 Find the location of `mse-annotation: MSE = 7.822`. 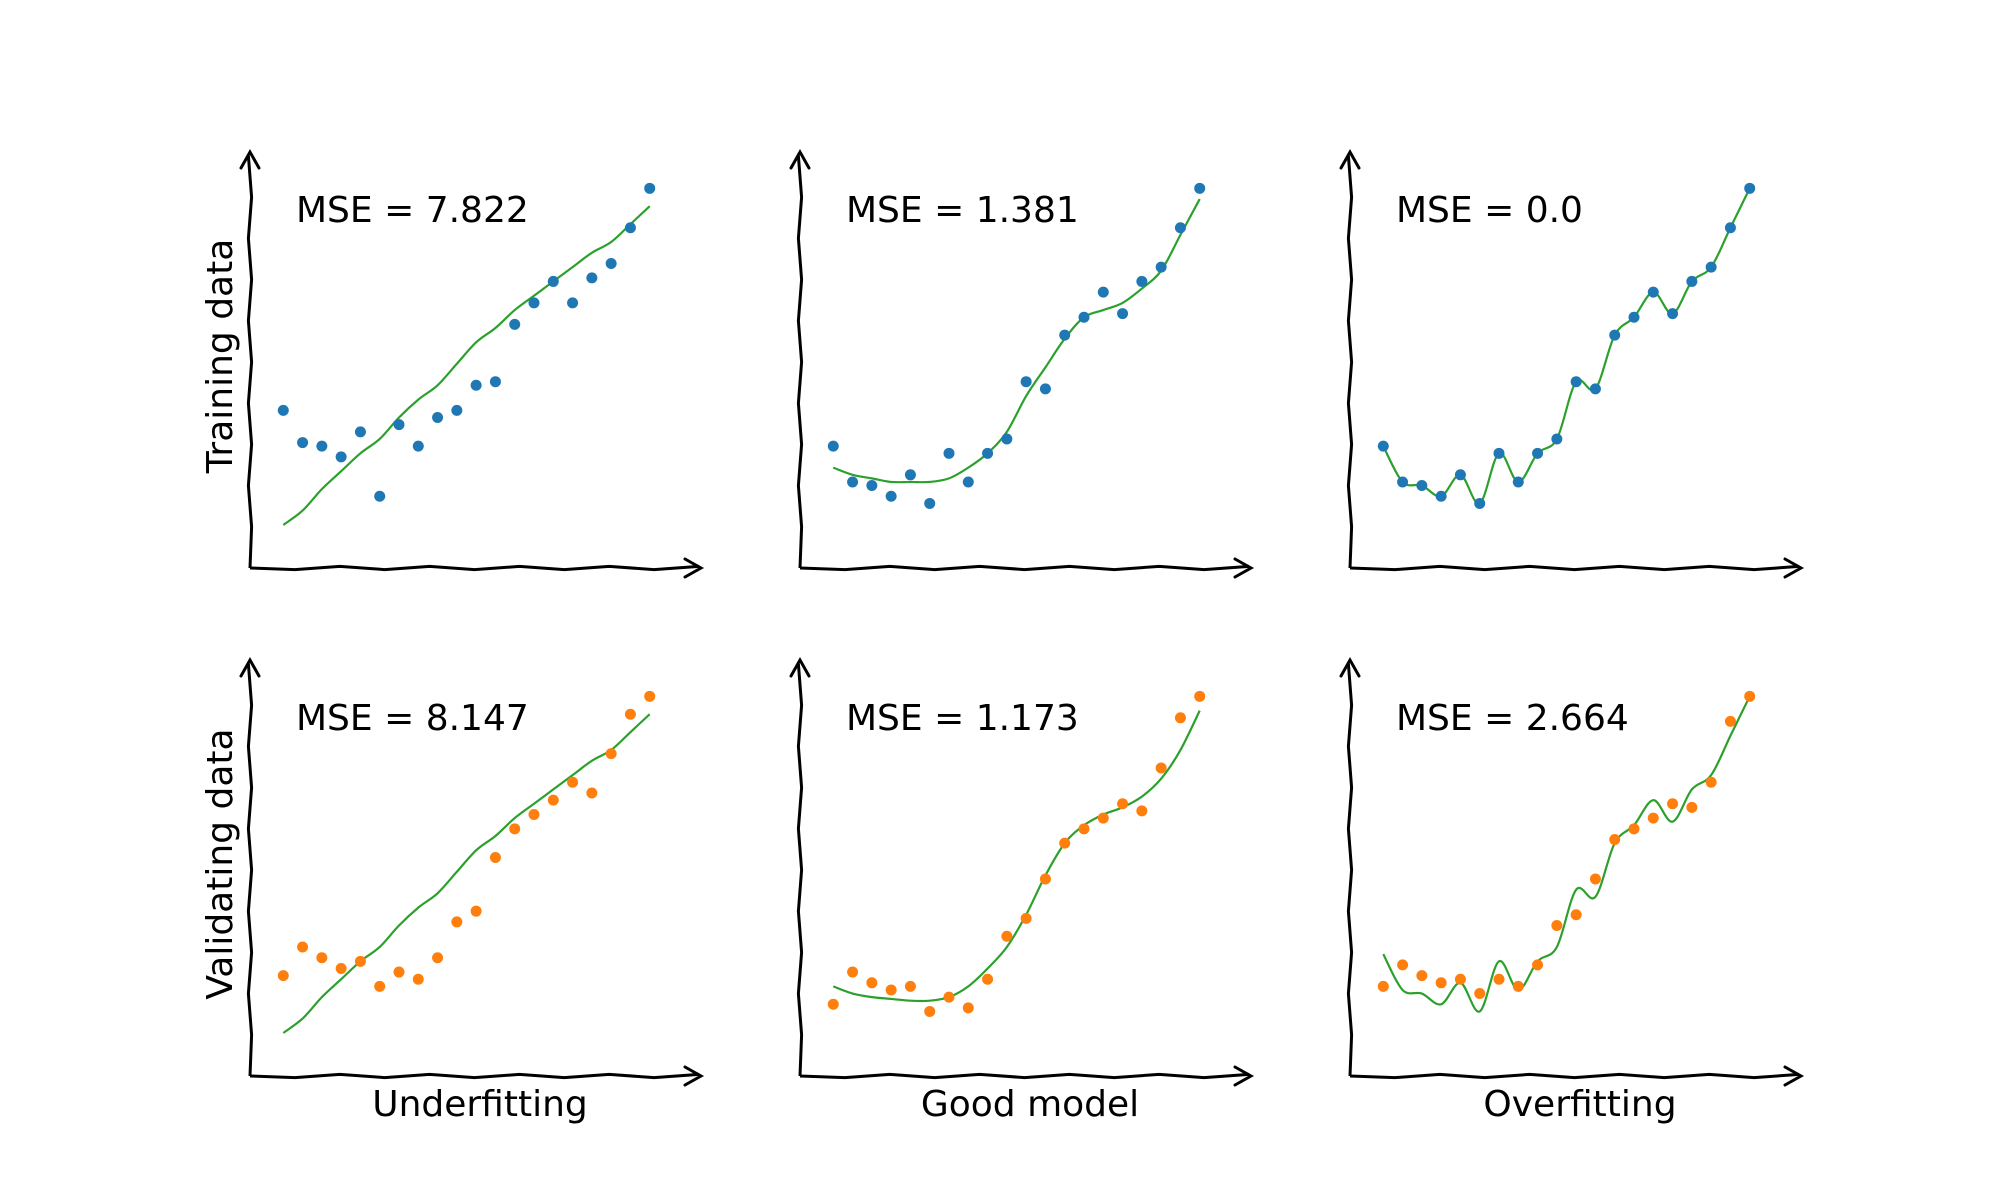

mse-annotation: MSE = 7.822 is located at coordinates (412, 210).